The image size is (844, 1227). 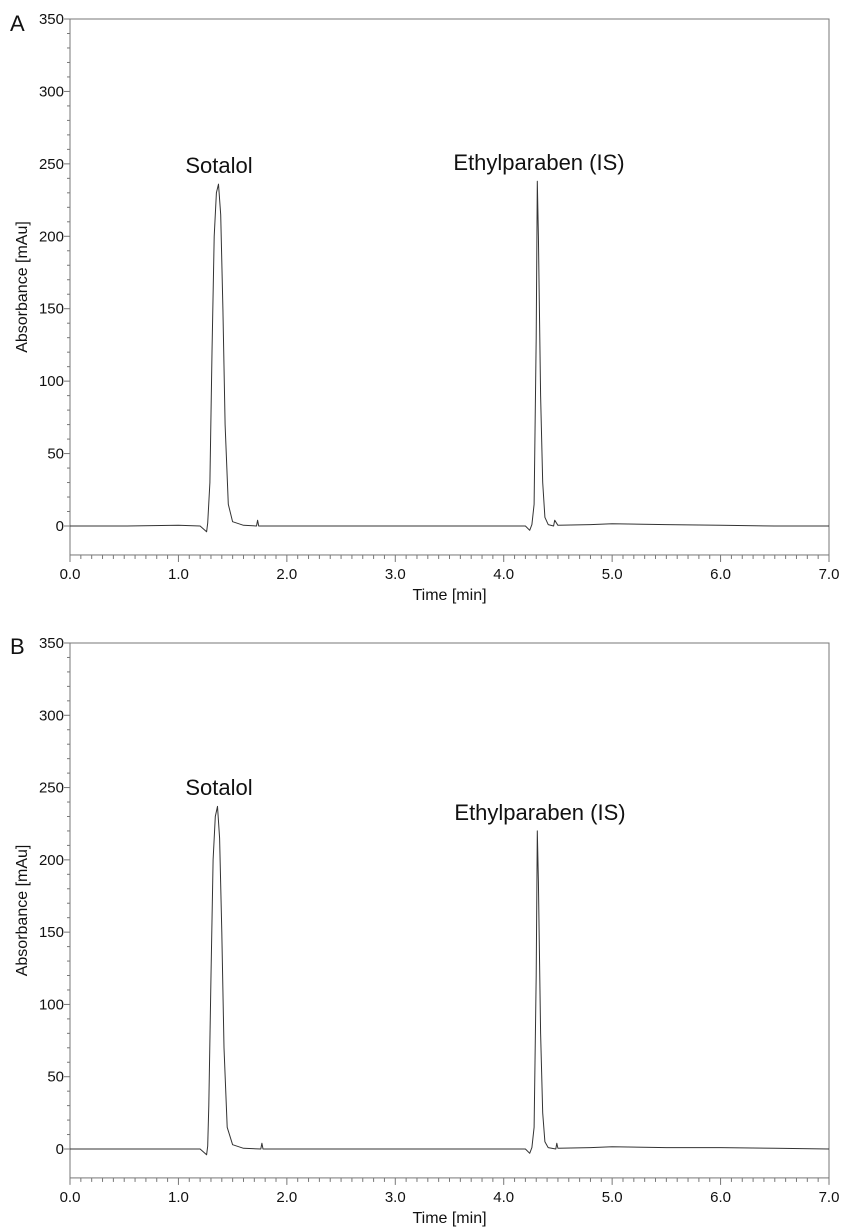 What do you see at coordinates (17, 23) in the screenshot?
I see `panel-letter: A` at bounding box center [17, 23].